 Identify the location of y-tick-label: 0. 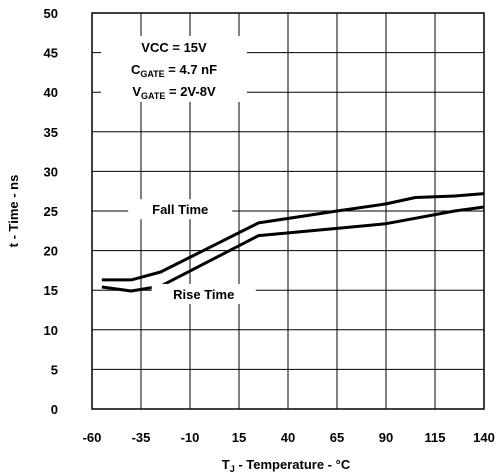
(54, 409).